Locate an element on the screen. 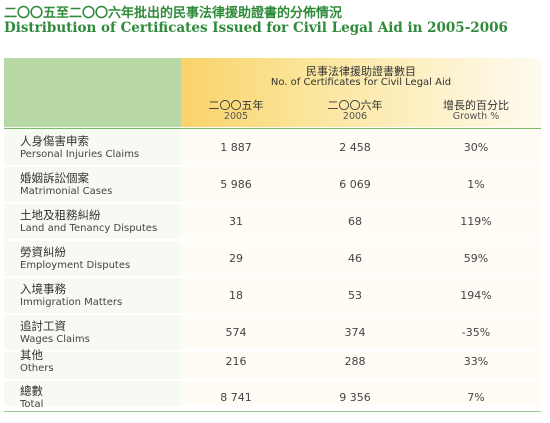  table-row: 入境事務 Immigration Matters 18 53 194% is located at coordinates (275, 296).